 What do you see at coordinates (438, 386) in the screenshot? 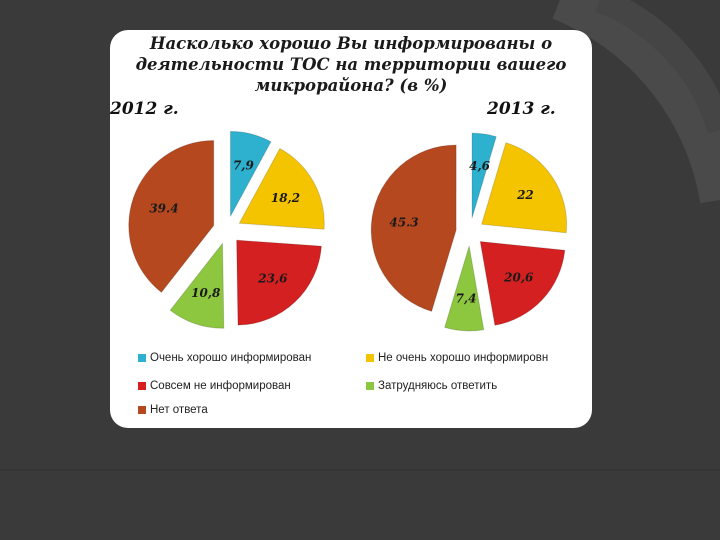
I see `legend-label: Затрудняюсь ответить` at bounding box center [438, 386].